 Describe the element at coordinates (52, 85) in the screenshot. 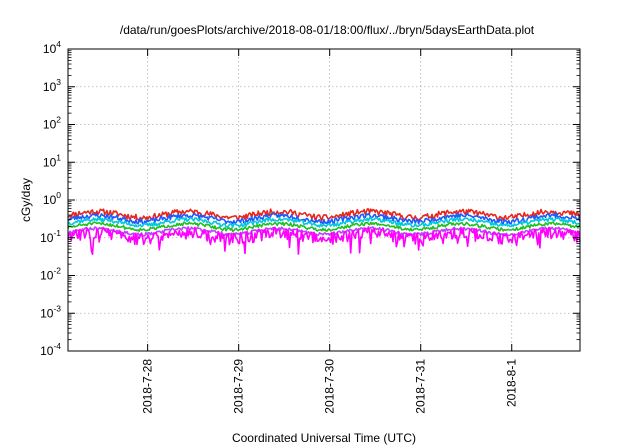

I see `y-tick-label: 10³` at that location.